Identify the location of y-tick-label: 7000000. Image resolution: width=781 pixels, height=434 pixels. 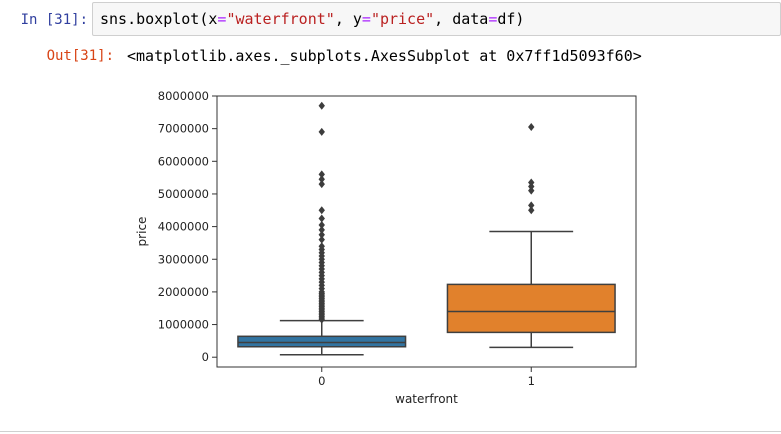
(183, 129).